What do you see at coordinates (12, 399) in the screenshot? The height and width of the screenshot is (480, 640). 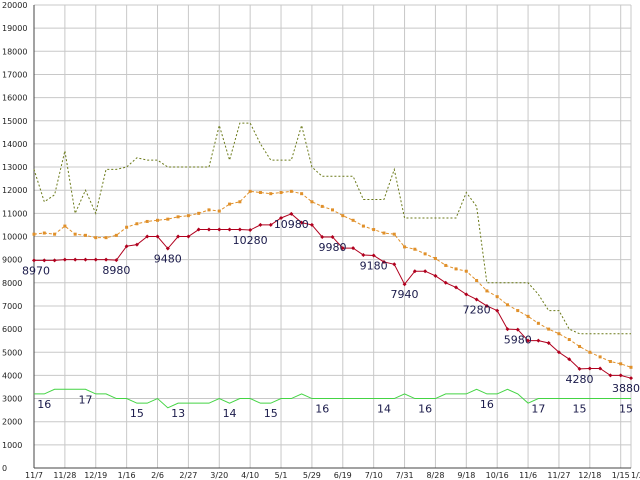 I see `y-tick-label: 3000` at bounding box center [12, 399].